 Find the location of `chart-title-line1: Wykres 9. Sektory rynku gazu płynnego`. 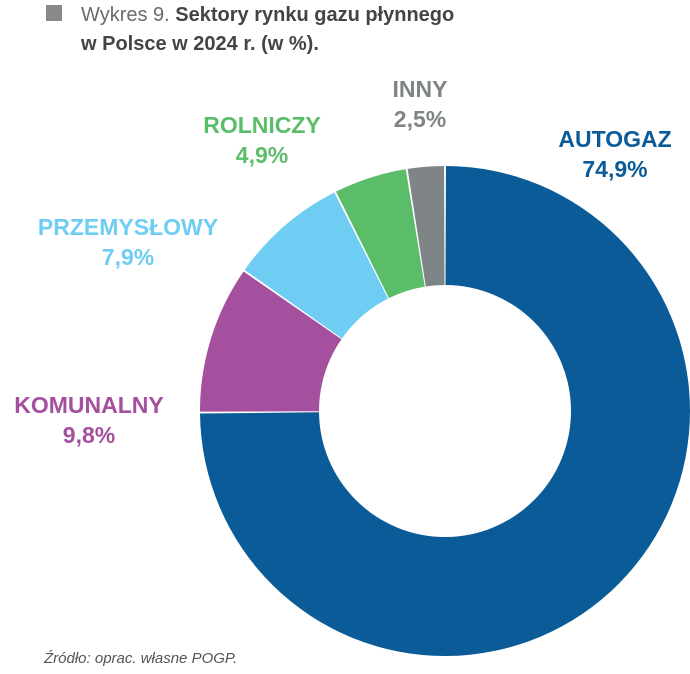

chart-title-line1: Wykres 9. Sektory rynku gazu płynnego is located at coordinates (267, 15).